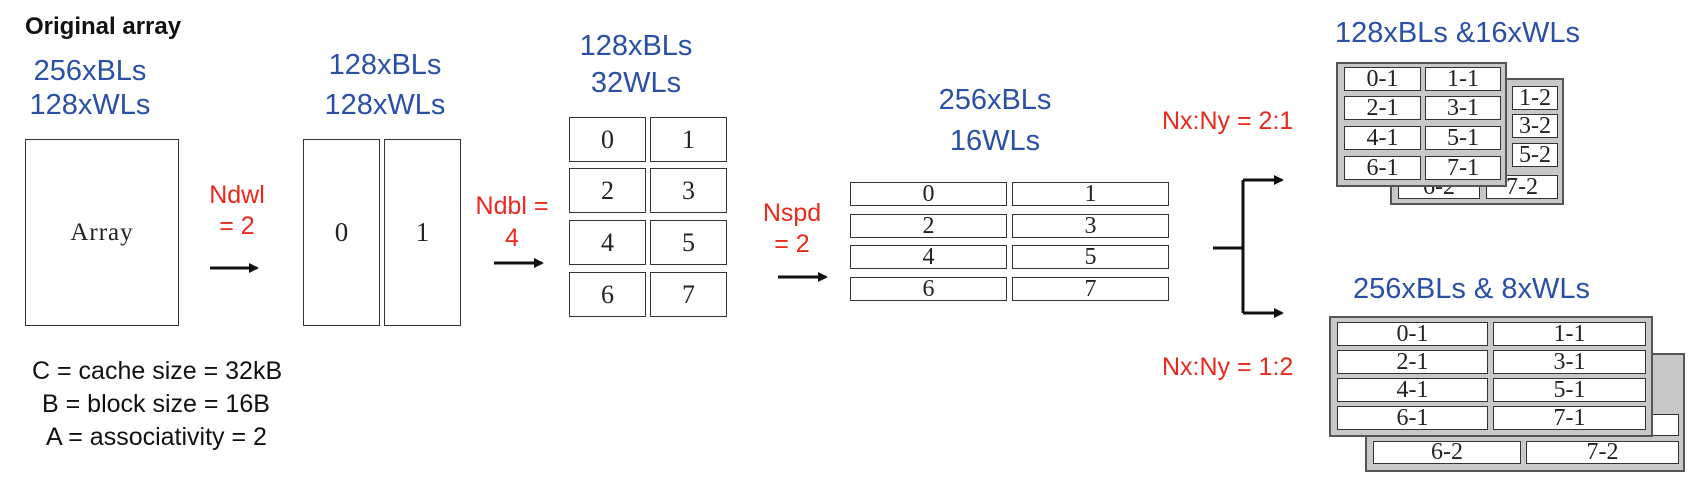  I want to click on step2-subarray-3: 3, so click(688, 190).